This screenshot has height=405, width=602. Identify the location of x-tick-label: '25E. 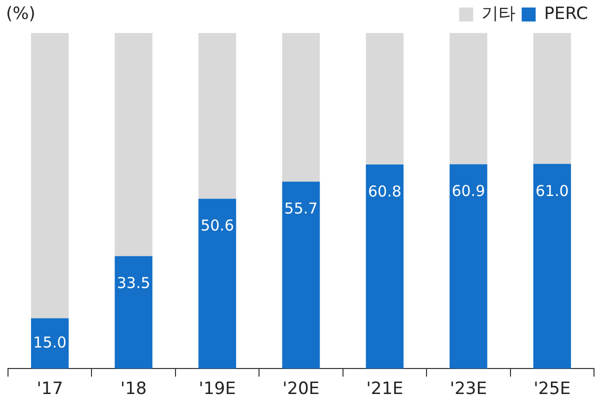
(552, 389).